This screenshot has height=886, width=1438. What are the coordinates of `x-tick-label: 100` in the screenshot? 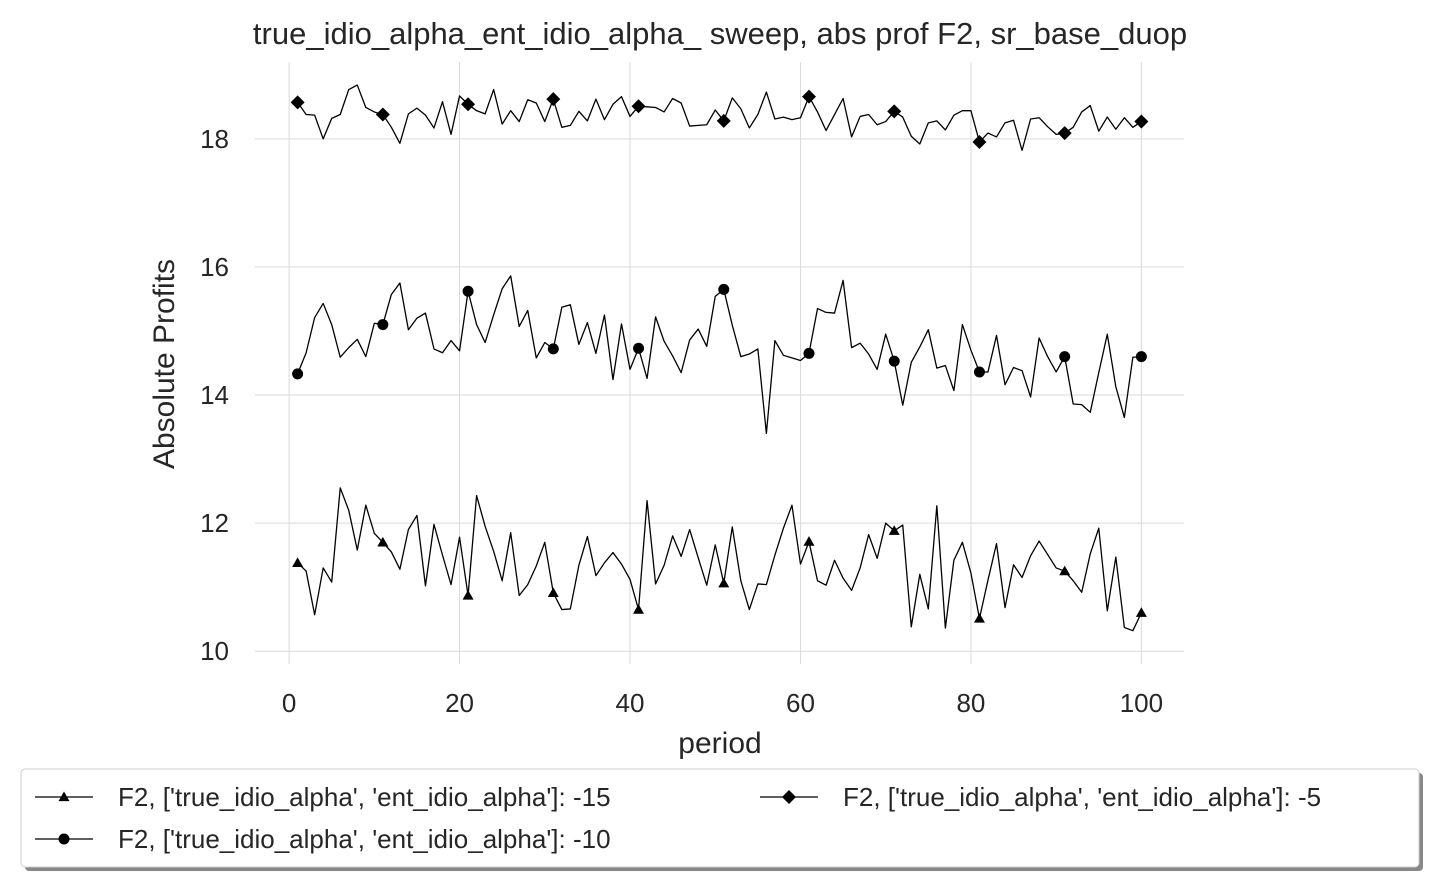 It's located at (1141, 703).